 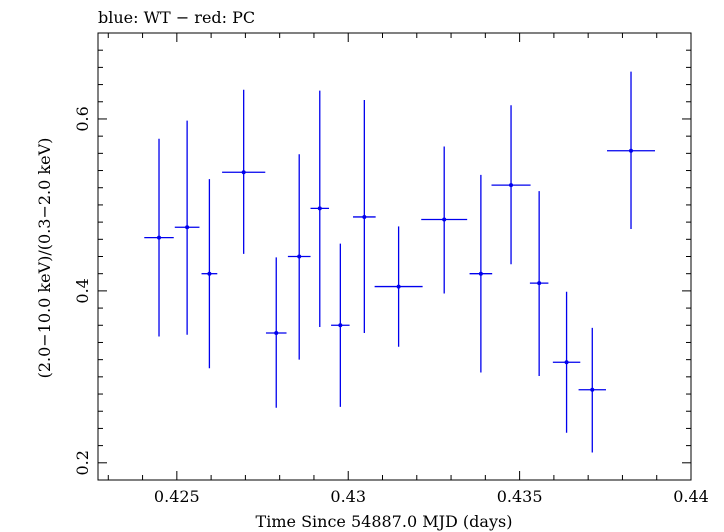 What do you see at coordinates (82, 290) in the screenshot?
I see `y-tick-label: 0.4` at bounding box center [82, 290].